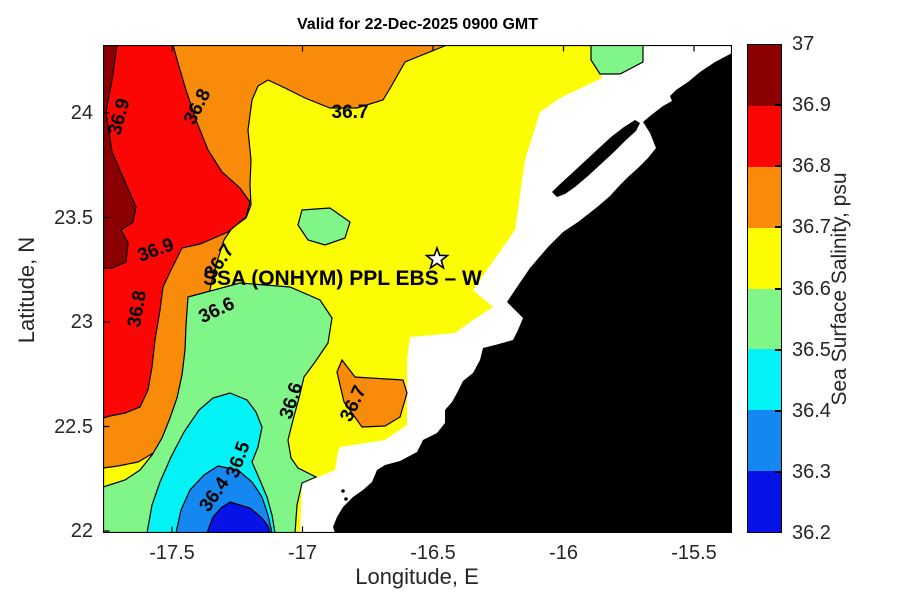  What do you see at coordinates (596, 158) in the screenshot?
I see `peninsula-spit` at bounding box center [596, 158].